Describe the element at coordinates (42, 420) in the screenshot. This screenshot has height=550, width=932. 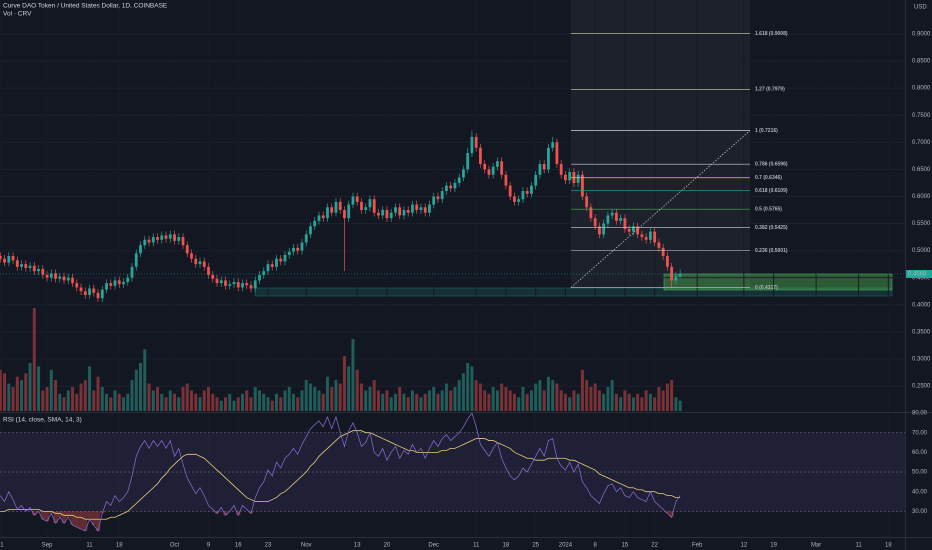
I see `rsi-label: RSI (14, close, SMA, 14, 3)` at that location.